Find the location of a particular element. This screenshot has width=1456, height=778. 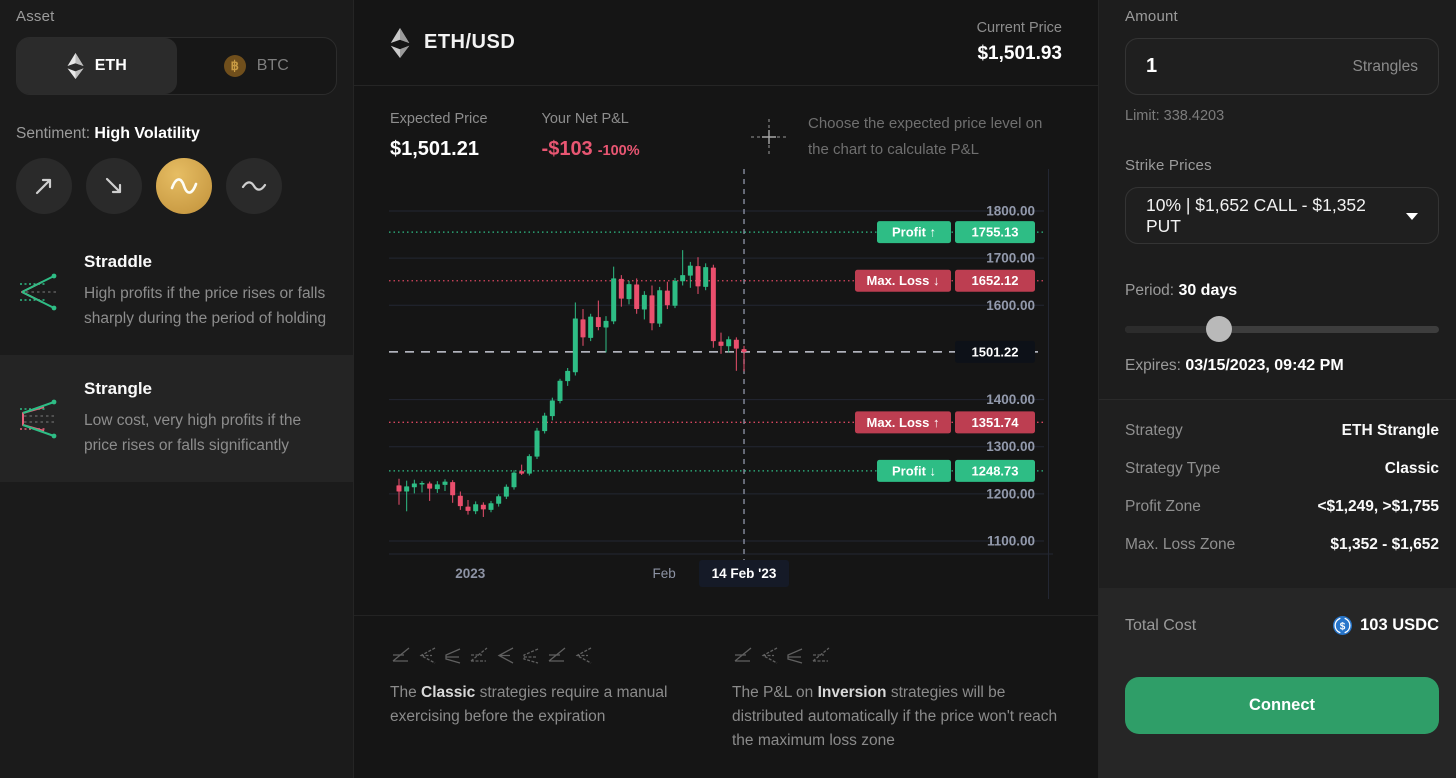

asset-toggle: ETH ฿ BTC is located at coordinates (176, 66).